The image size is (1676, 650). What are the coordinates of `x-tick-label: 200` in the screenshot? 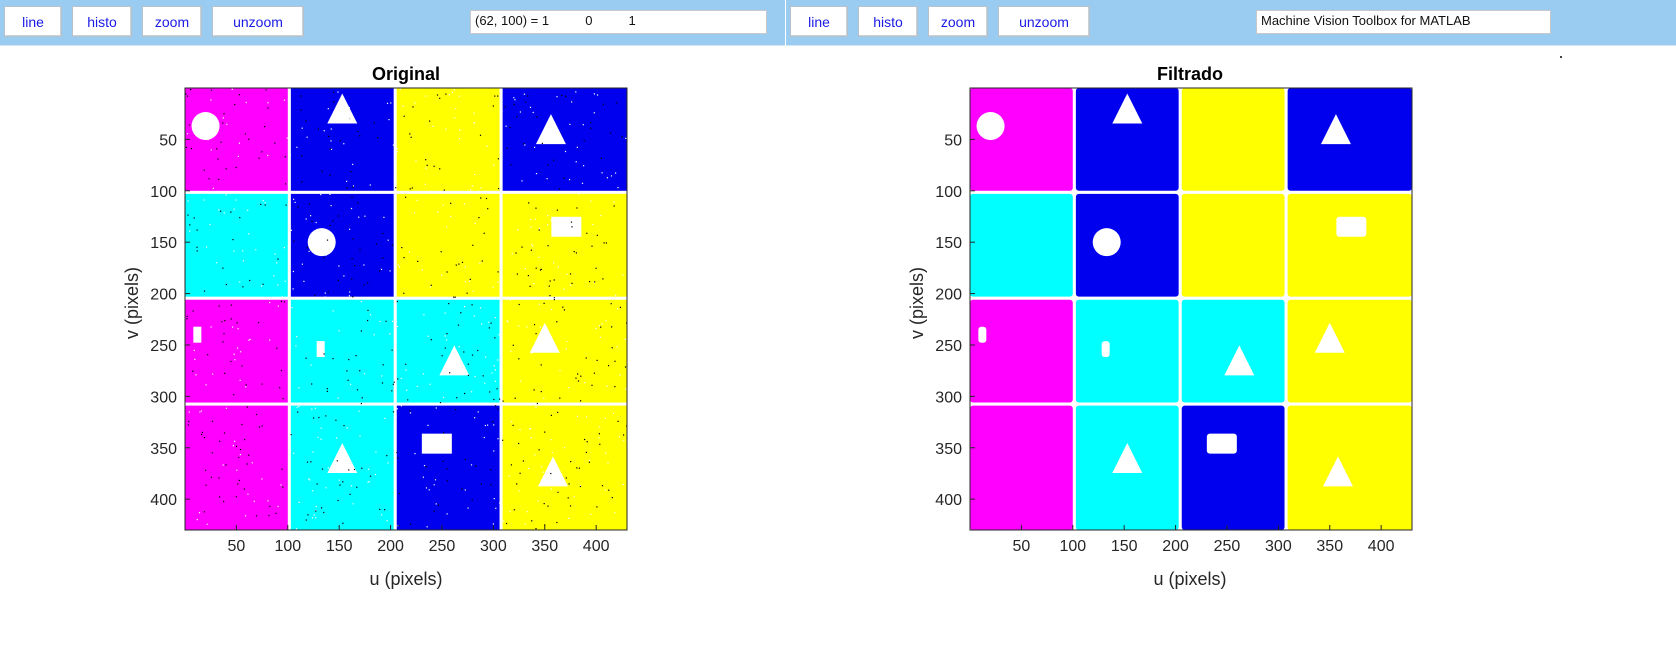 It's located at (390, 546).